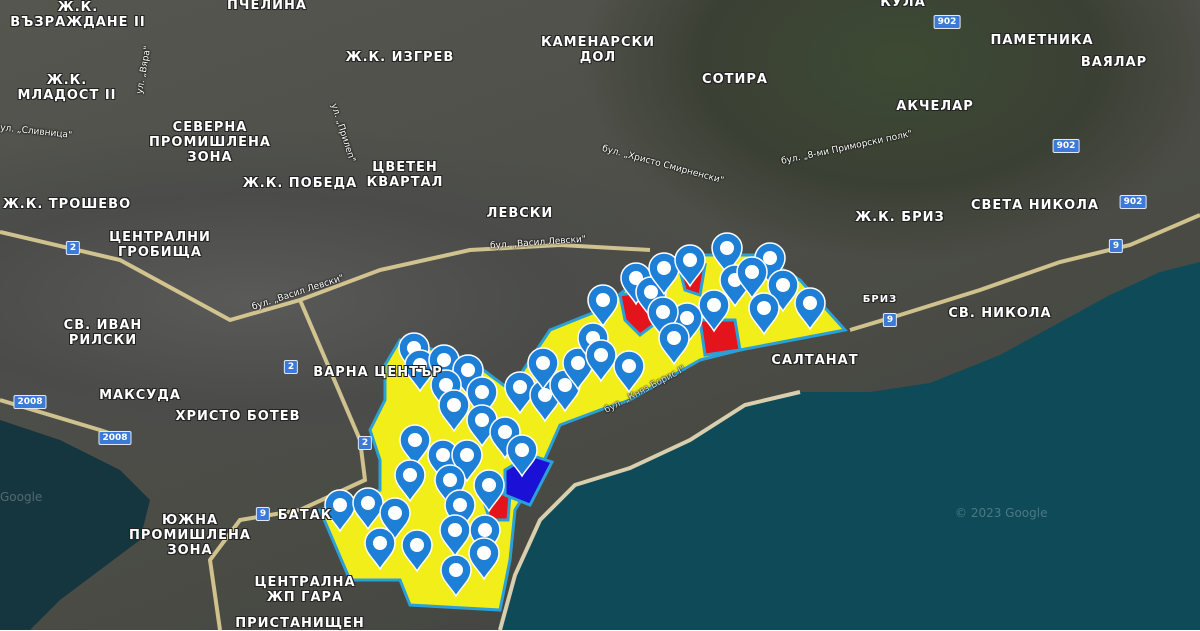 This screenshot has width=1200, height=631. I want to click on zone-red, so click(720, 337).